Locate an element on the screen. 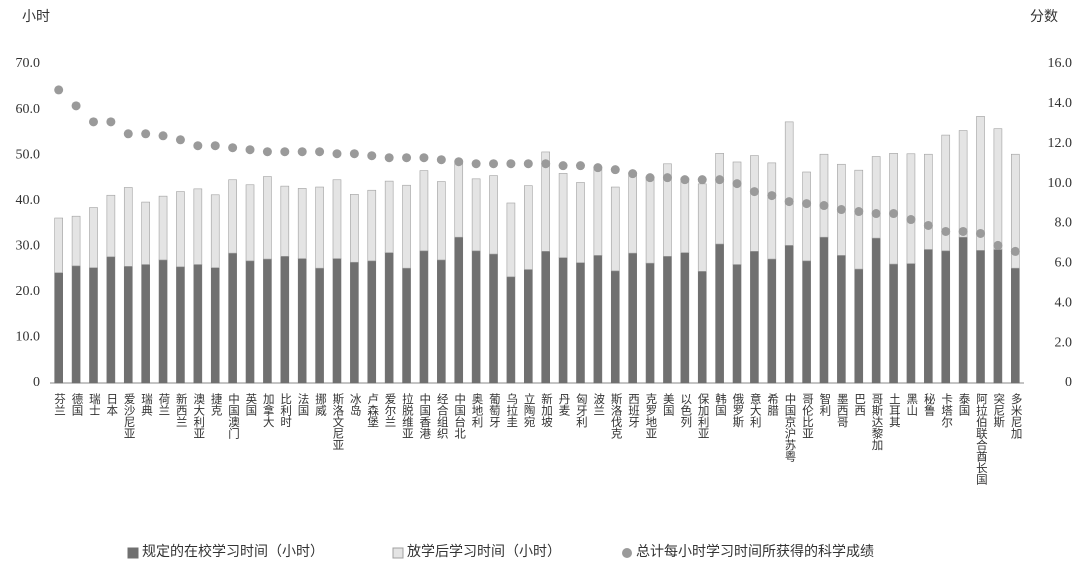 The height and width of the screenshot is (571, 1080). x-tick-label: 澳大利亚 is located at coordinates (198, 416).